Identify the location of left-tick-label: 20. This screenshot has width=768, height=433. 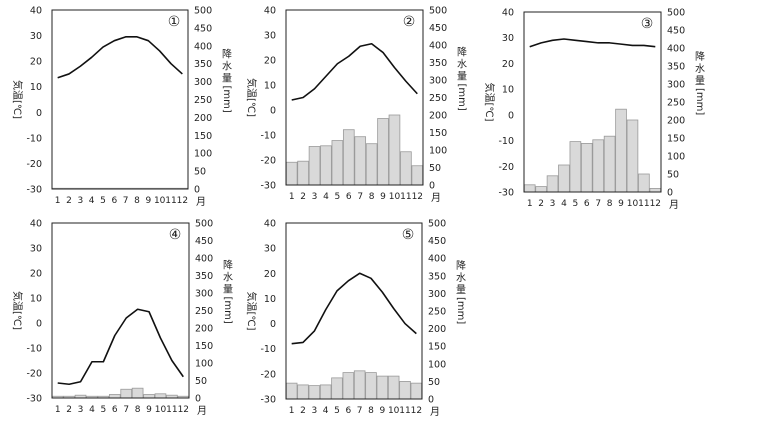
(36, 62).